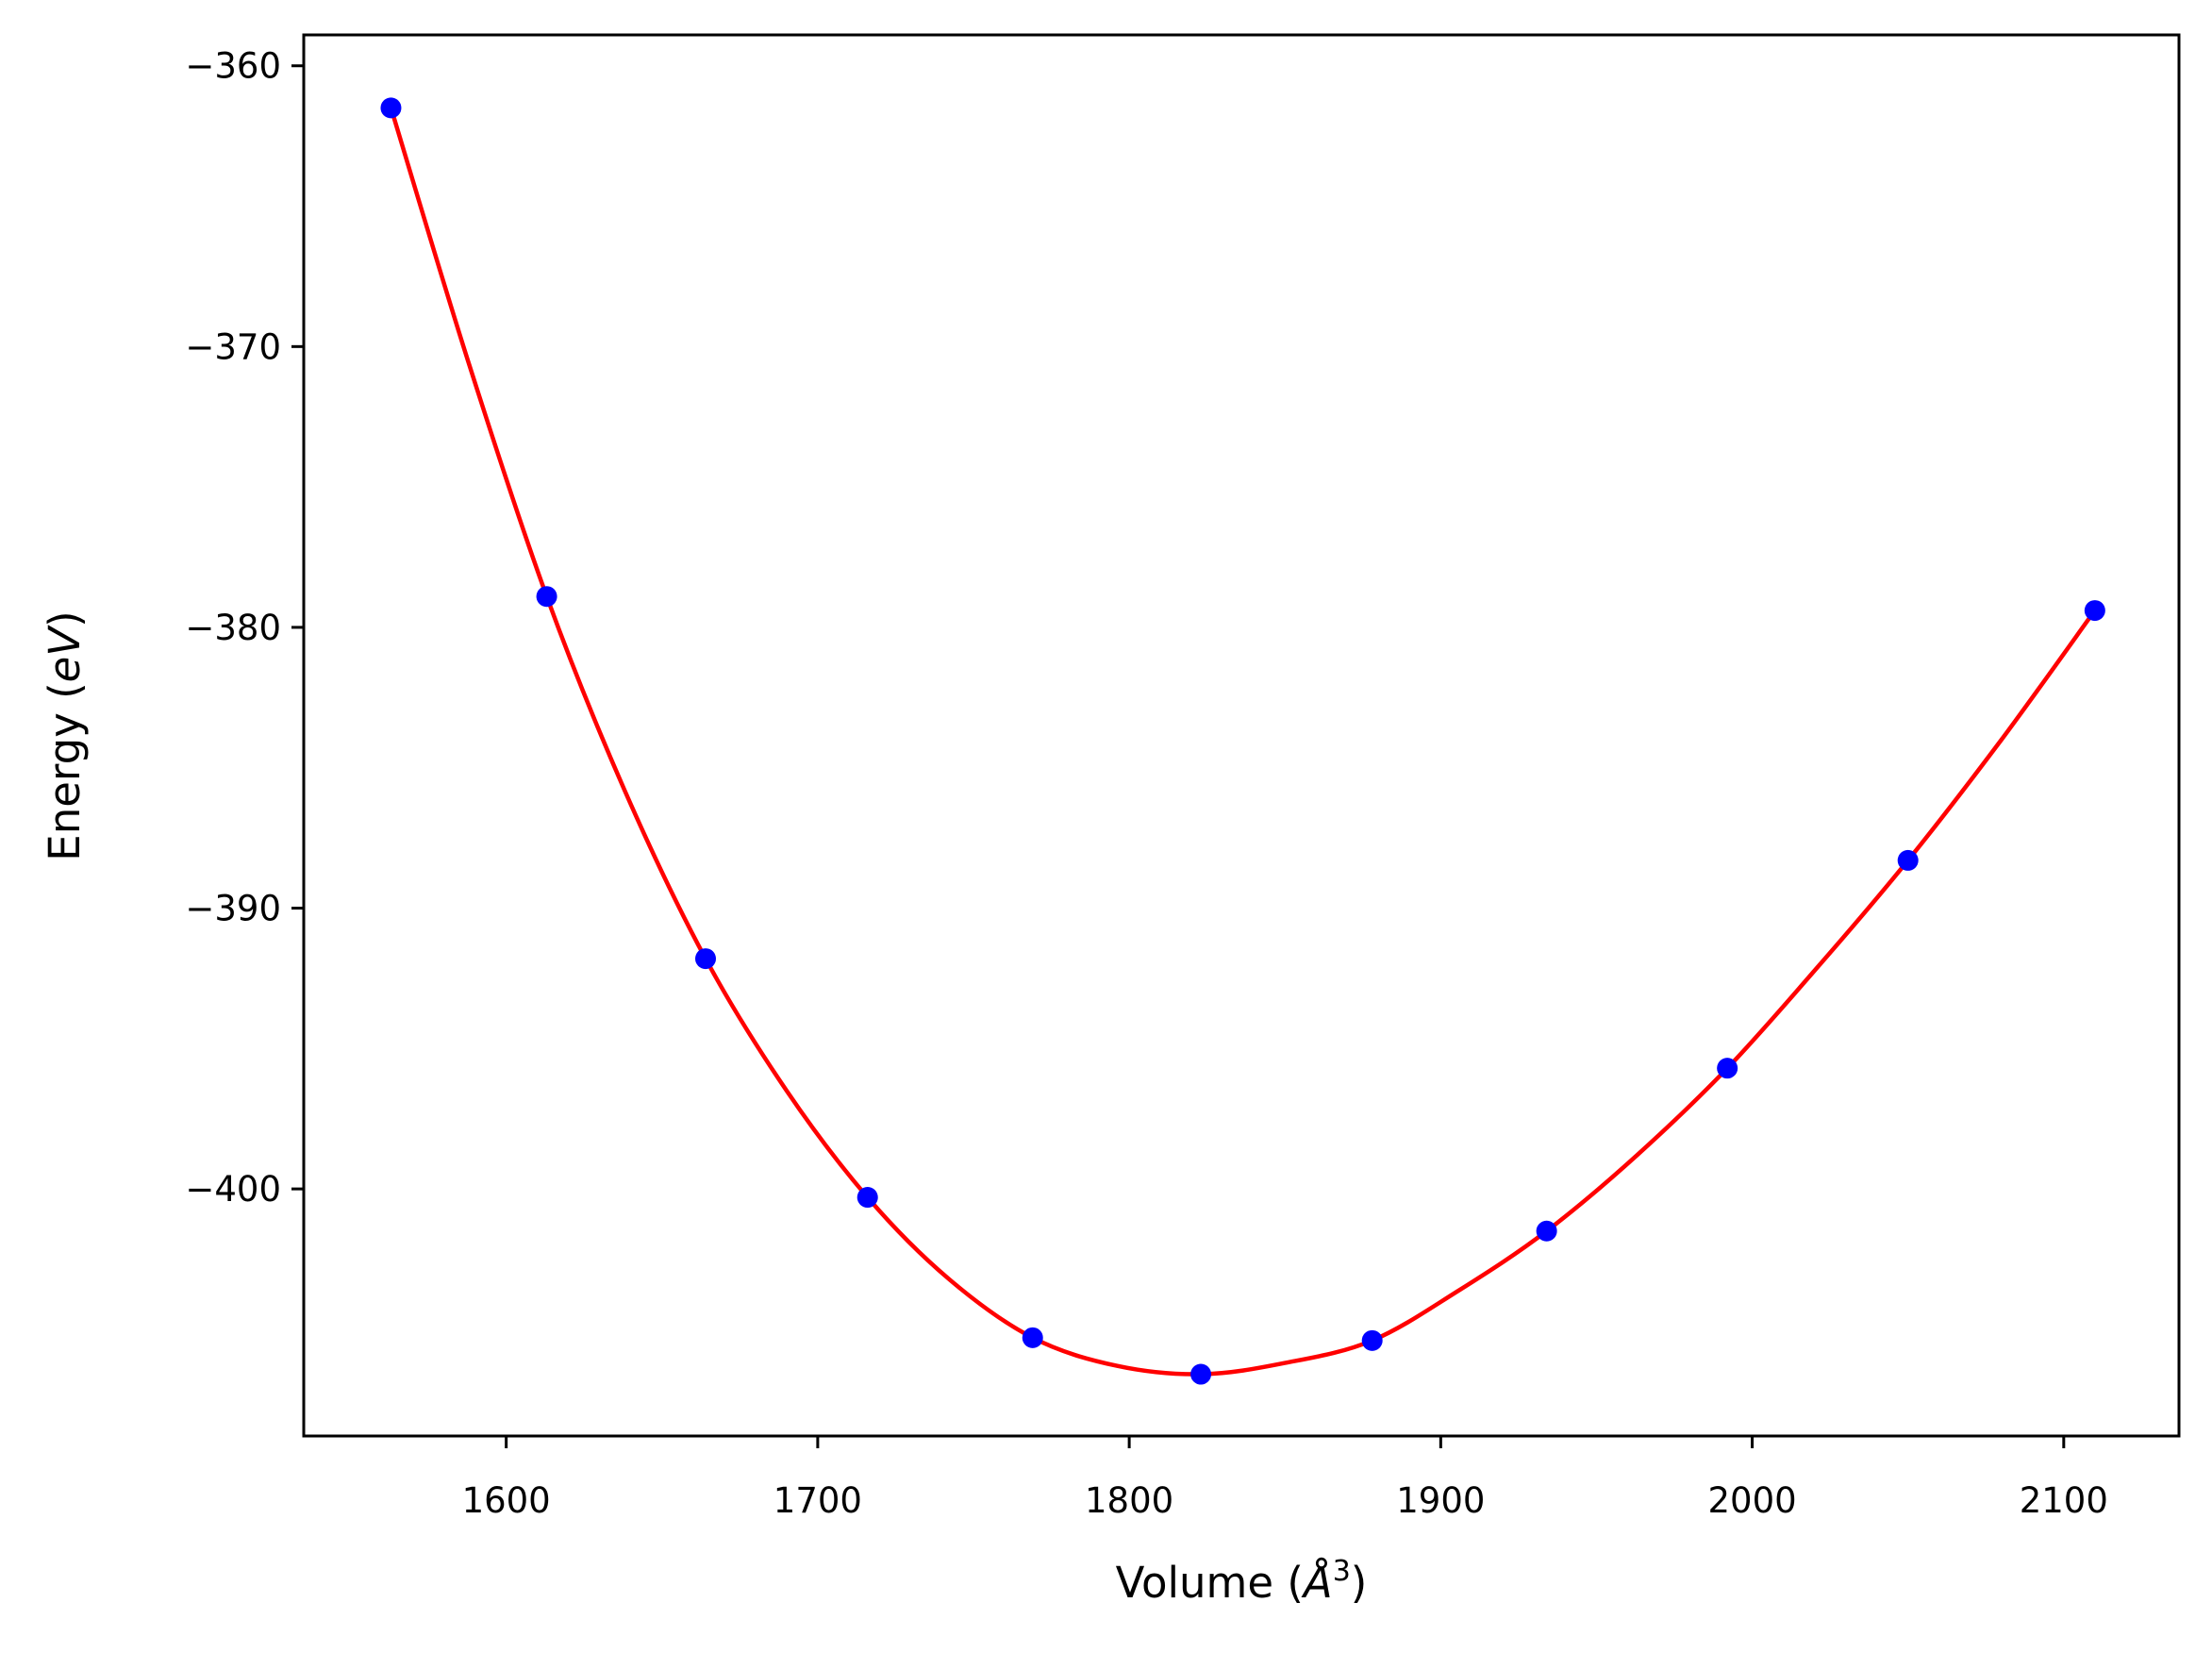 The height and width of the screenshot is (1653, 2212). What do you see at coordinates (233, 909) in the screenshot?
I see `y-tick-label-3: −390` at bounding box center [233, 909].